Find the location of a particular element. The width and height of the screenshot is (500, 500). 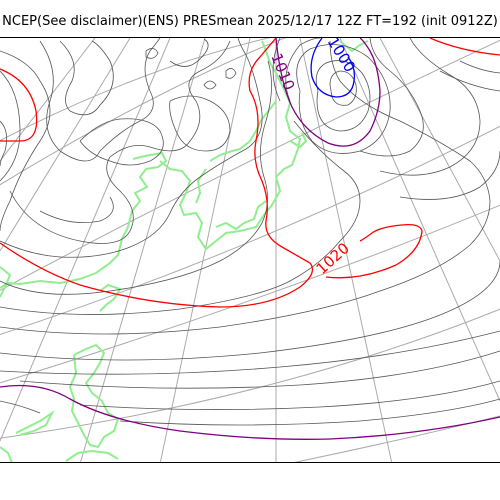

isobar-1000-lines is located at coordinates (333, 68).